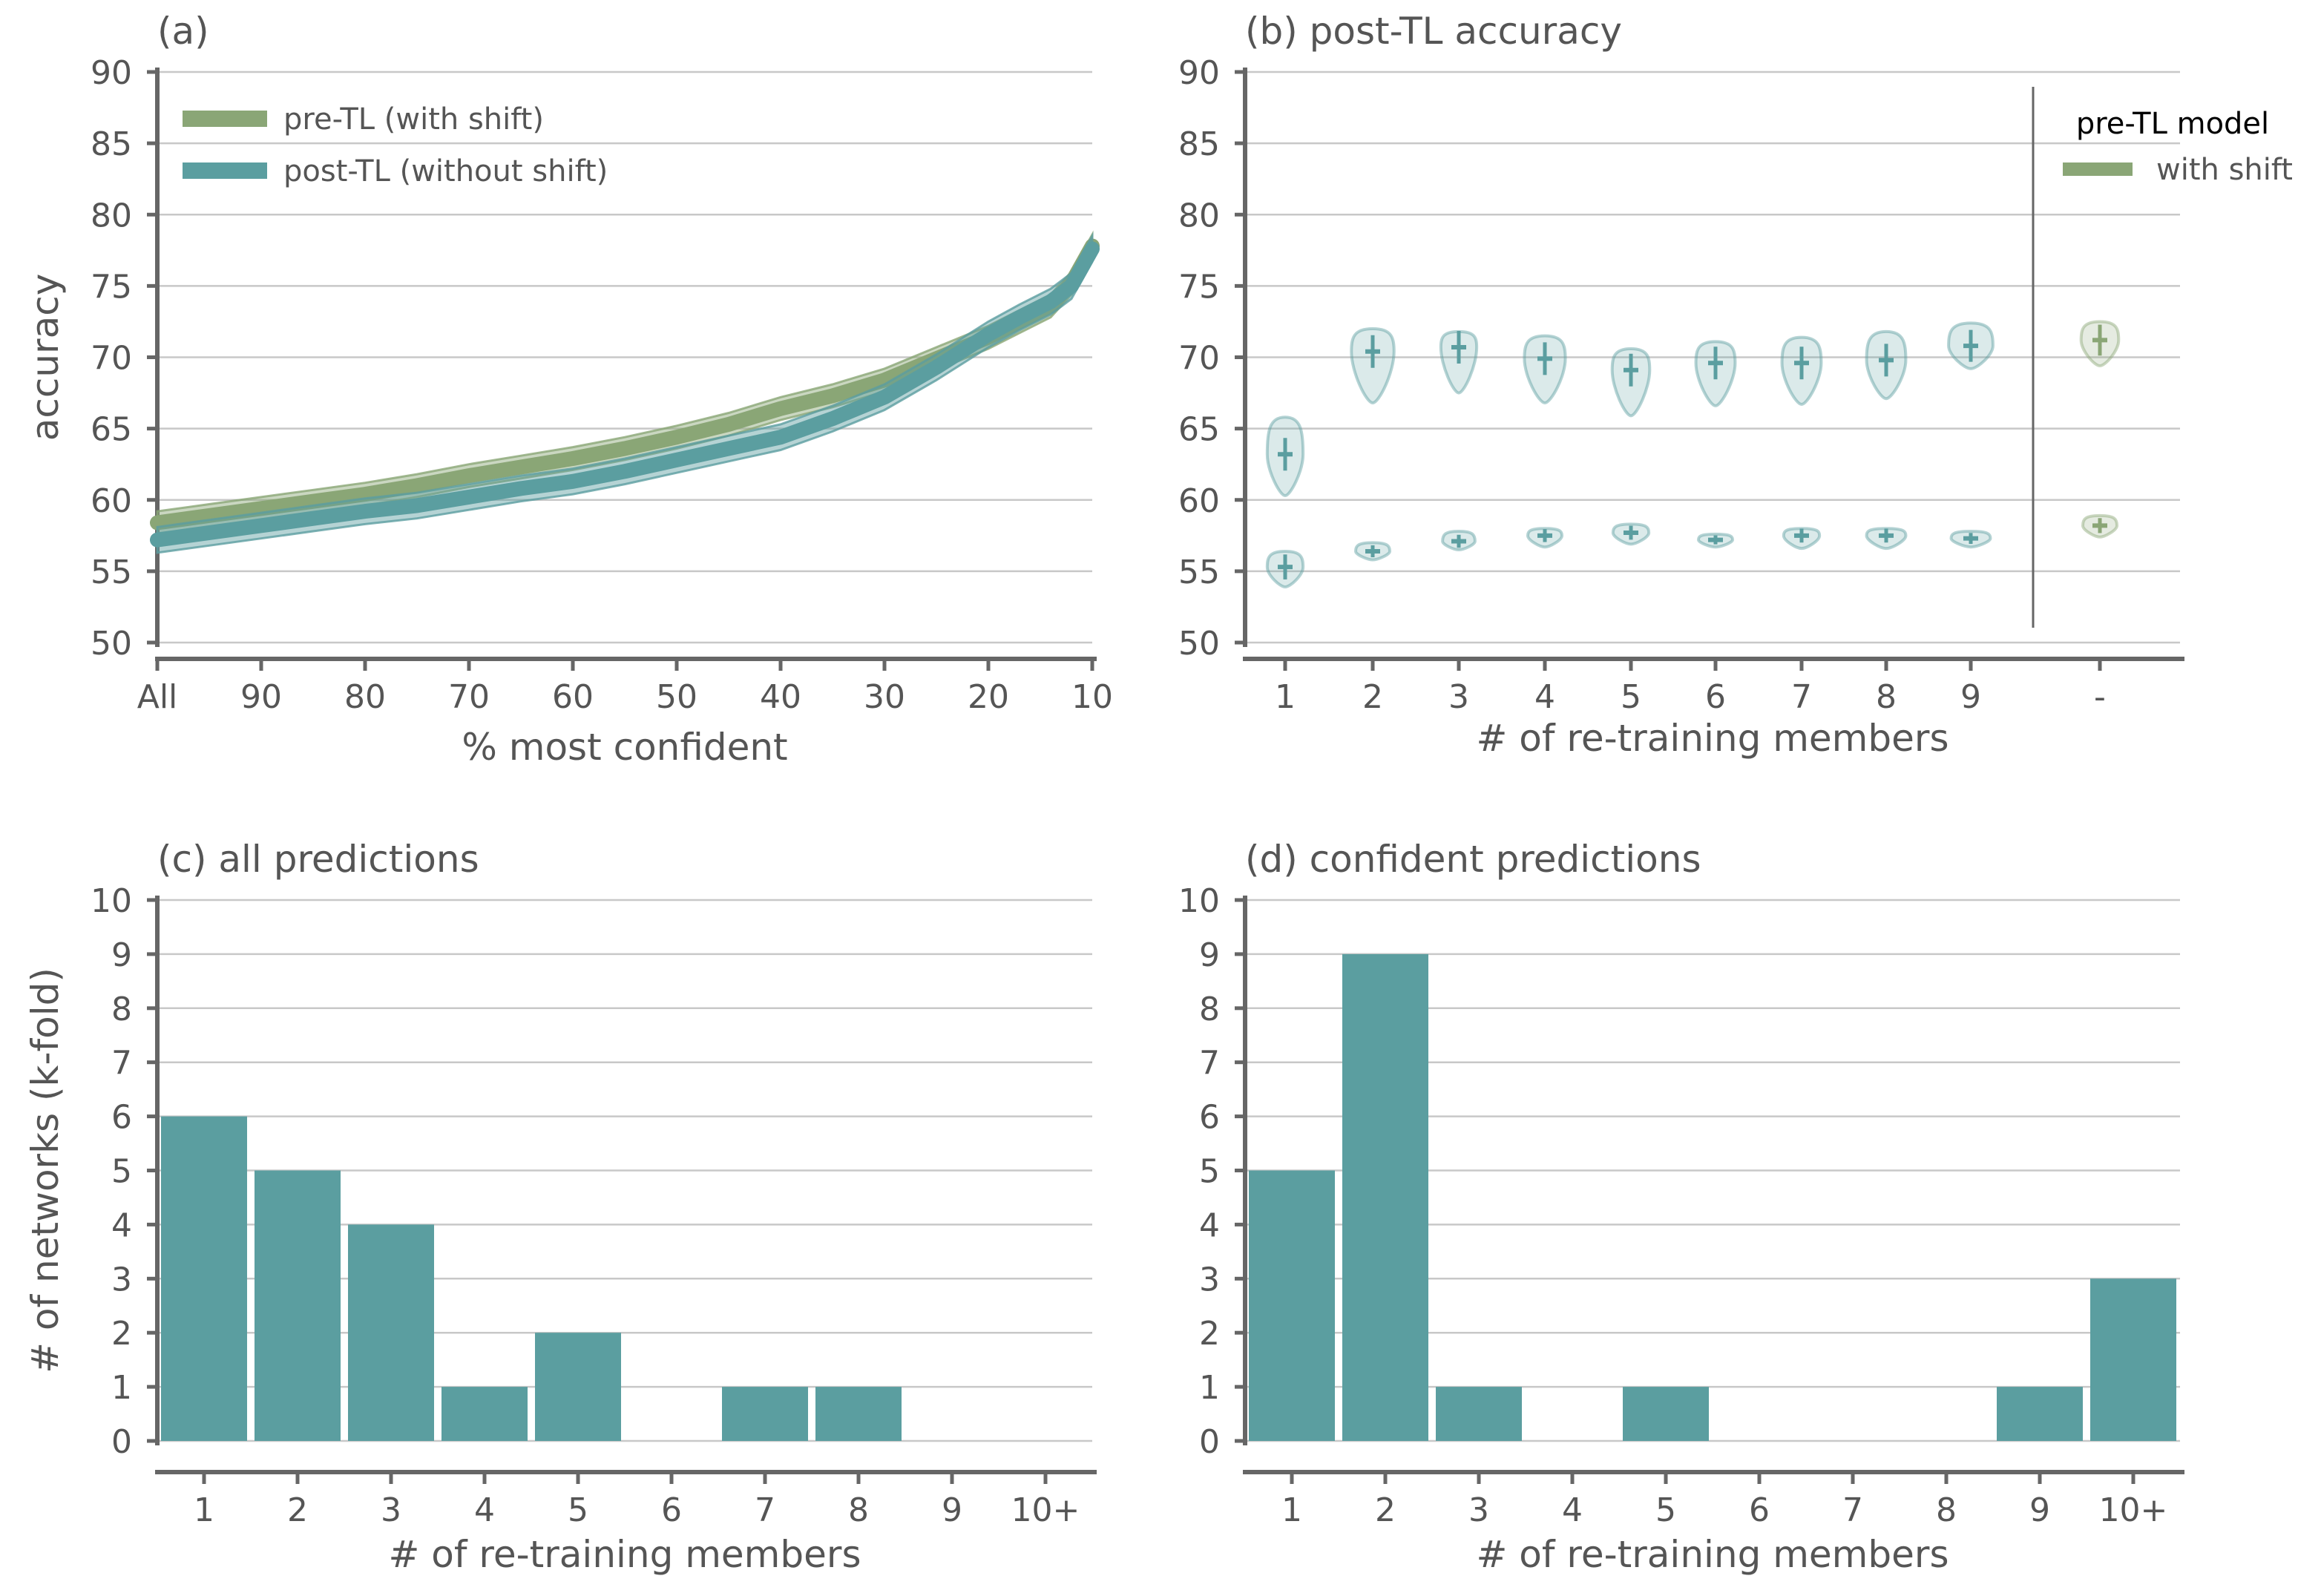 This screenshot has width=2321, height=1596. Describe the element at coordinates (46, 1170) in the screenshot. I see `y-axis-label: # of networks (k-fold)` at that location.